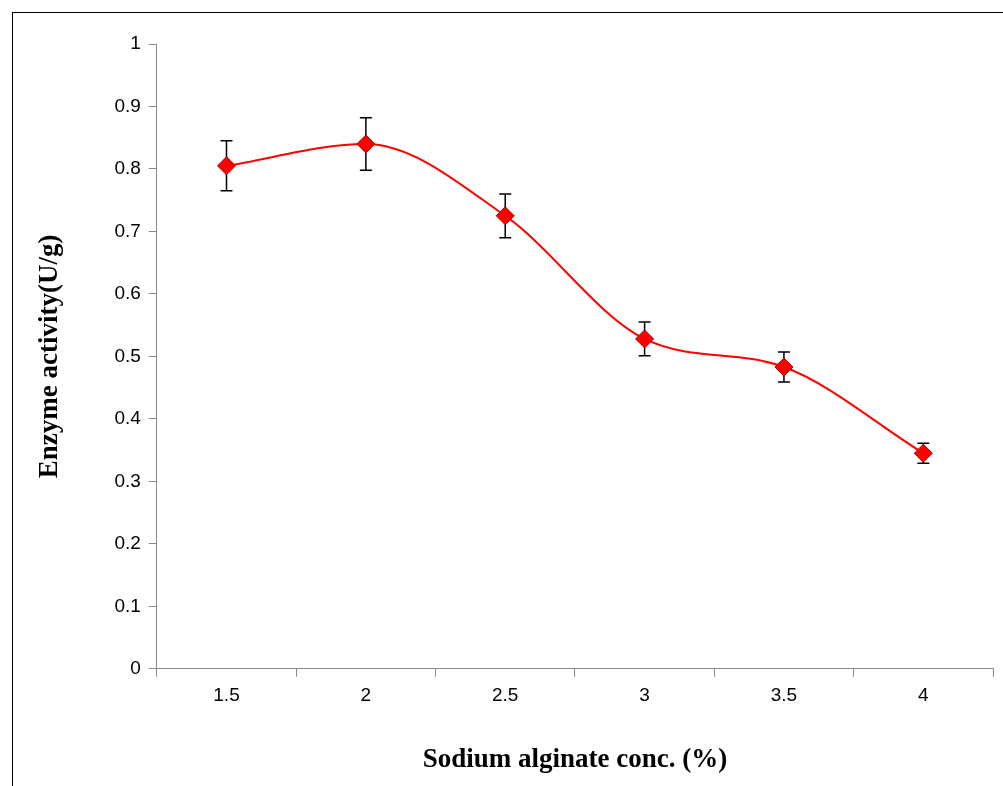 This screenshot has width=1003, height=786. What do you see at coordinates (127, 543) in the screenshot?
I see `y-tick-label: 0.2` at bounding box center [127, 543].